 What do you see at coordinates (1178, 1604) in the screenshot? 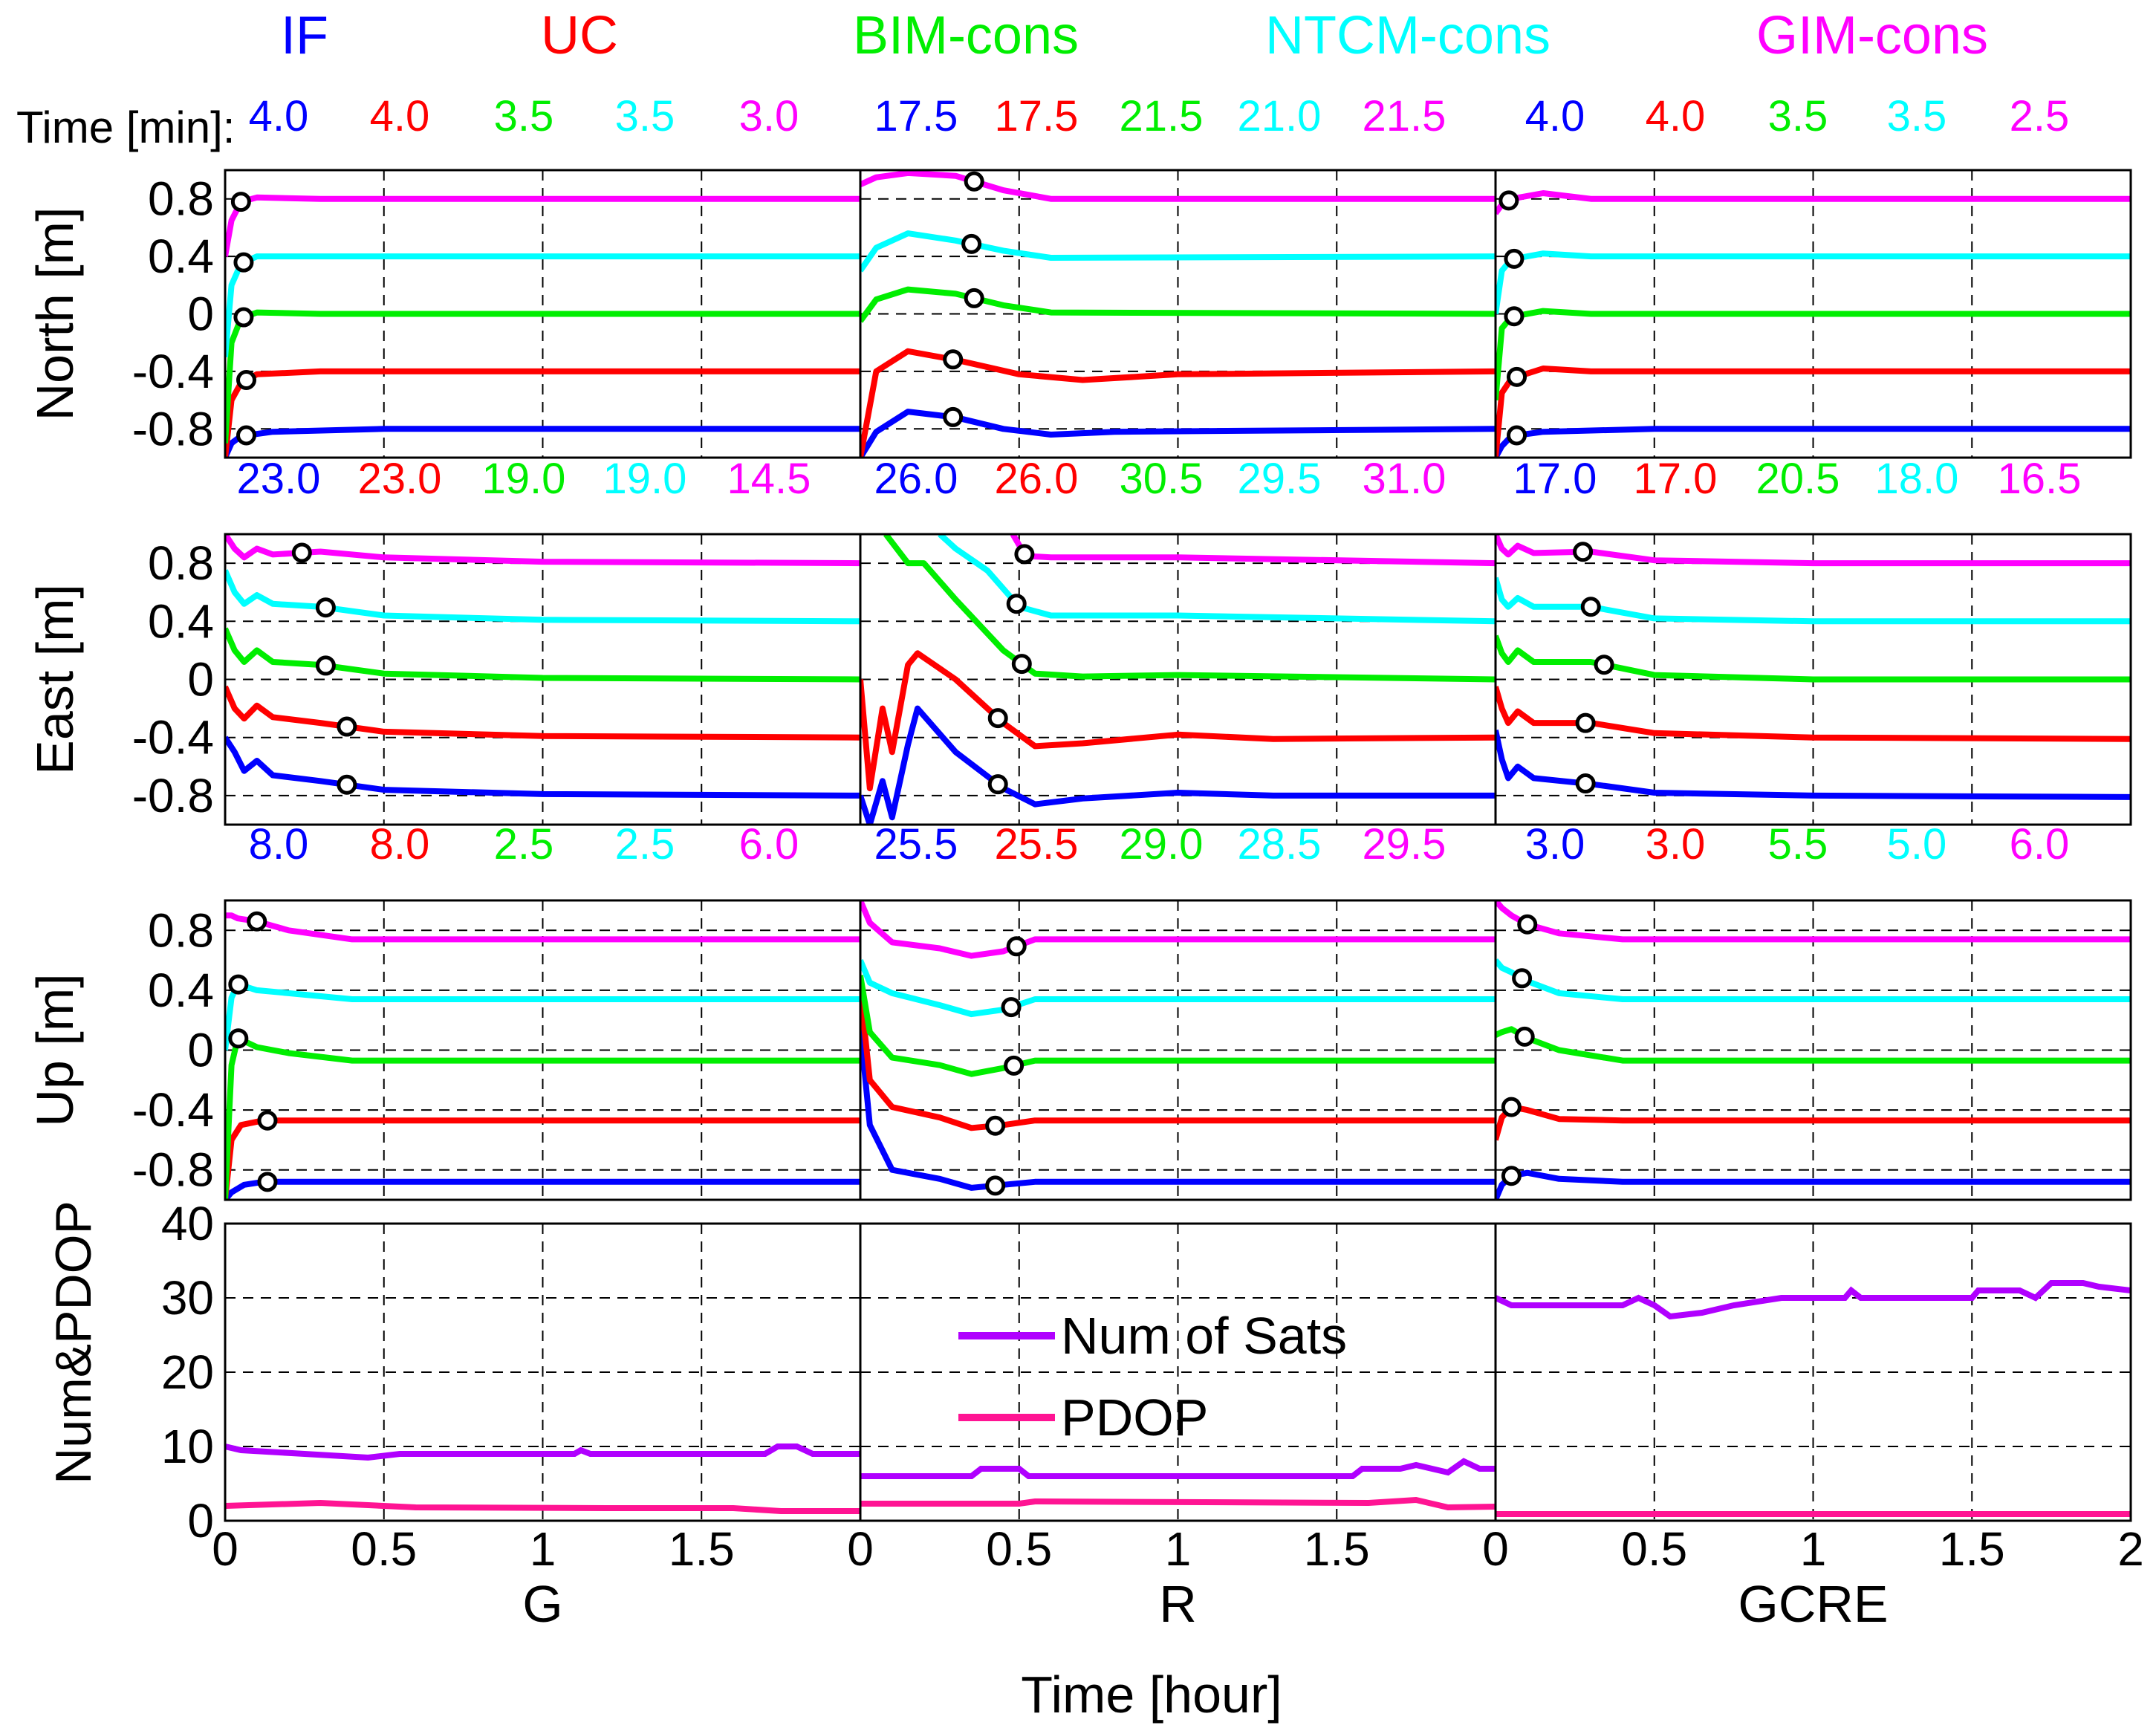
I see `column-label-r: R` at bounding box center [1178, 1604].